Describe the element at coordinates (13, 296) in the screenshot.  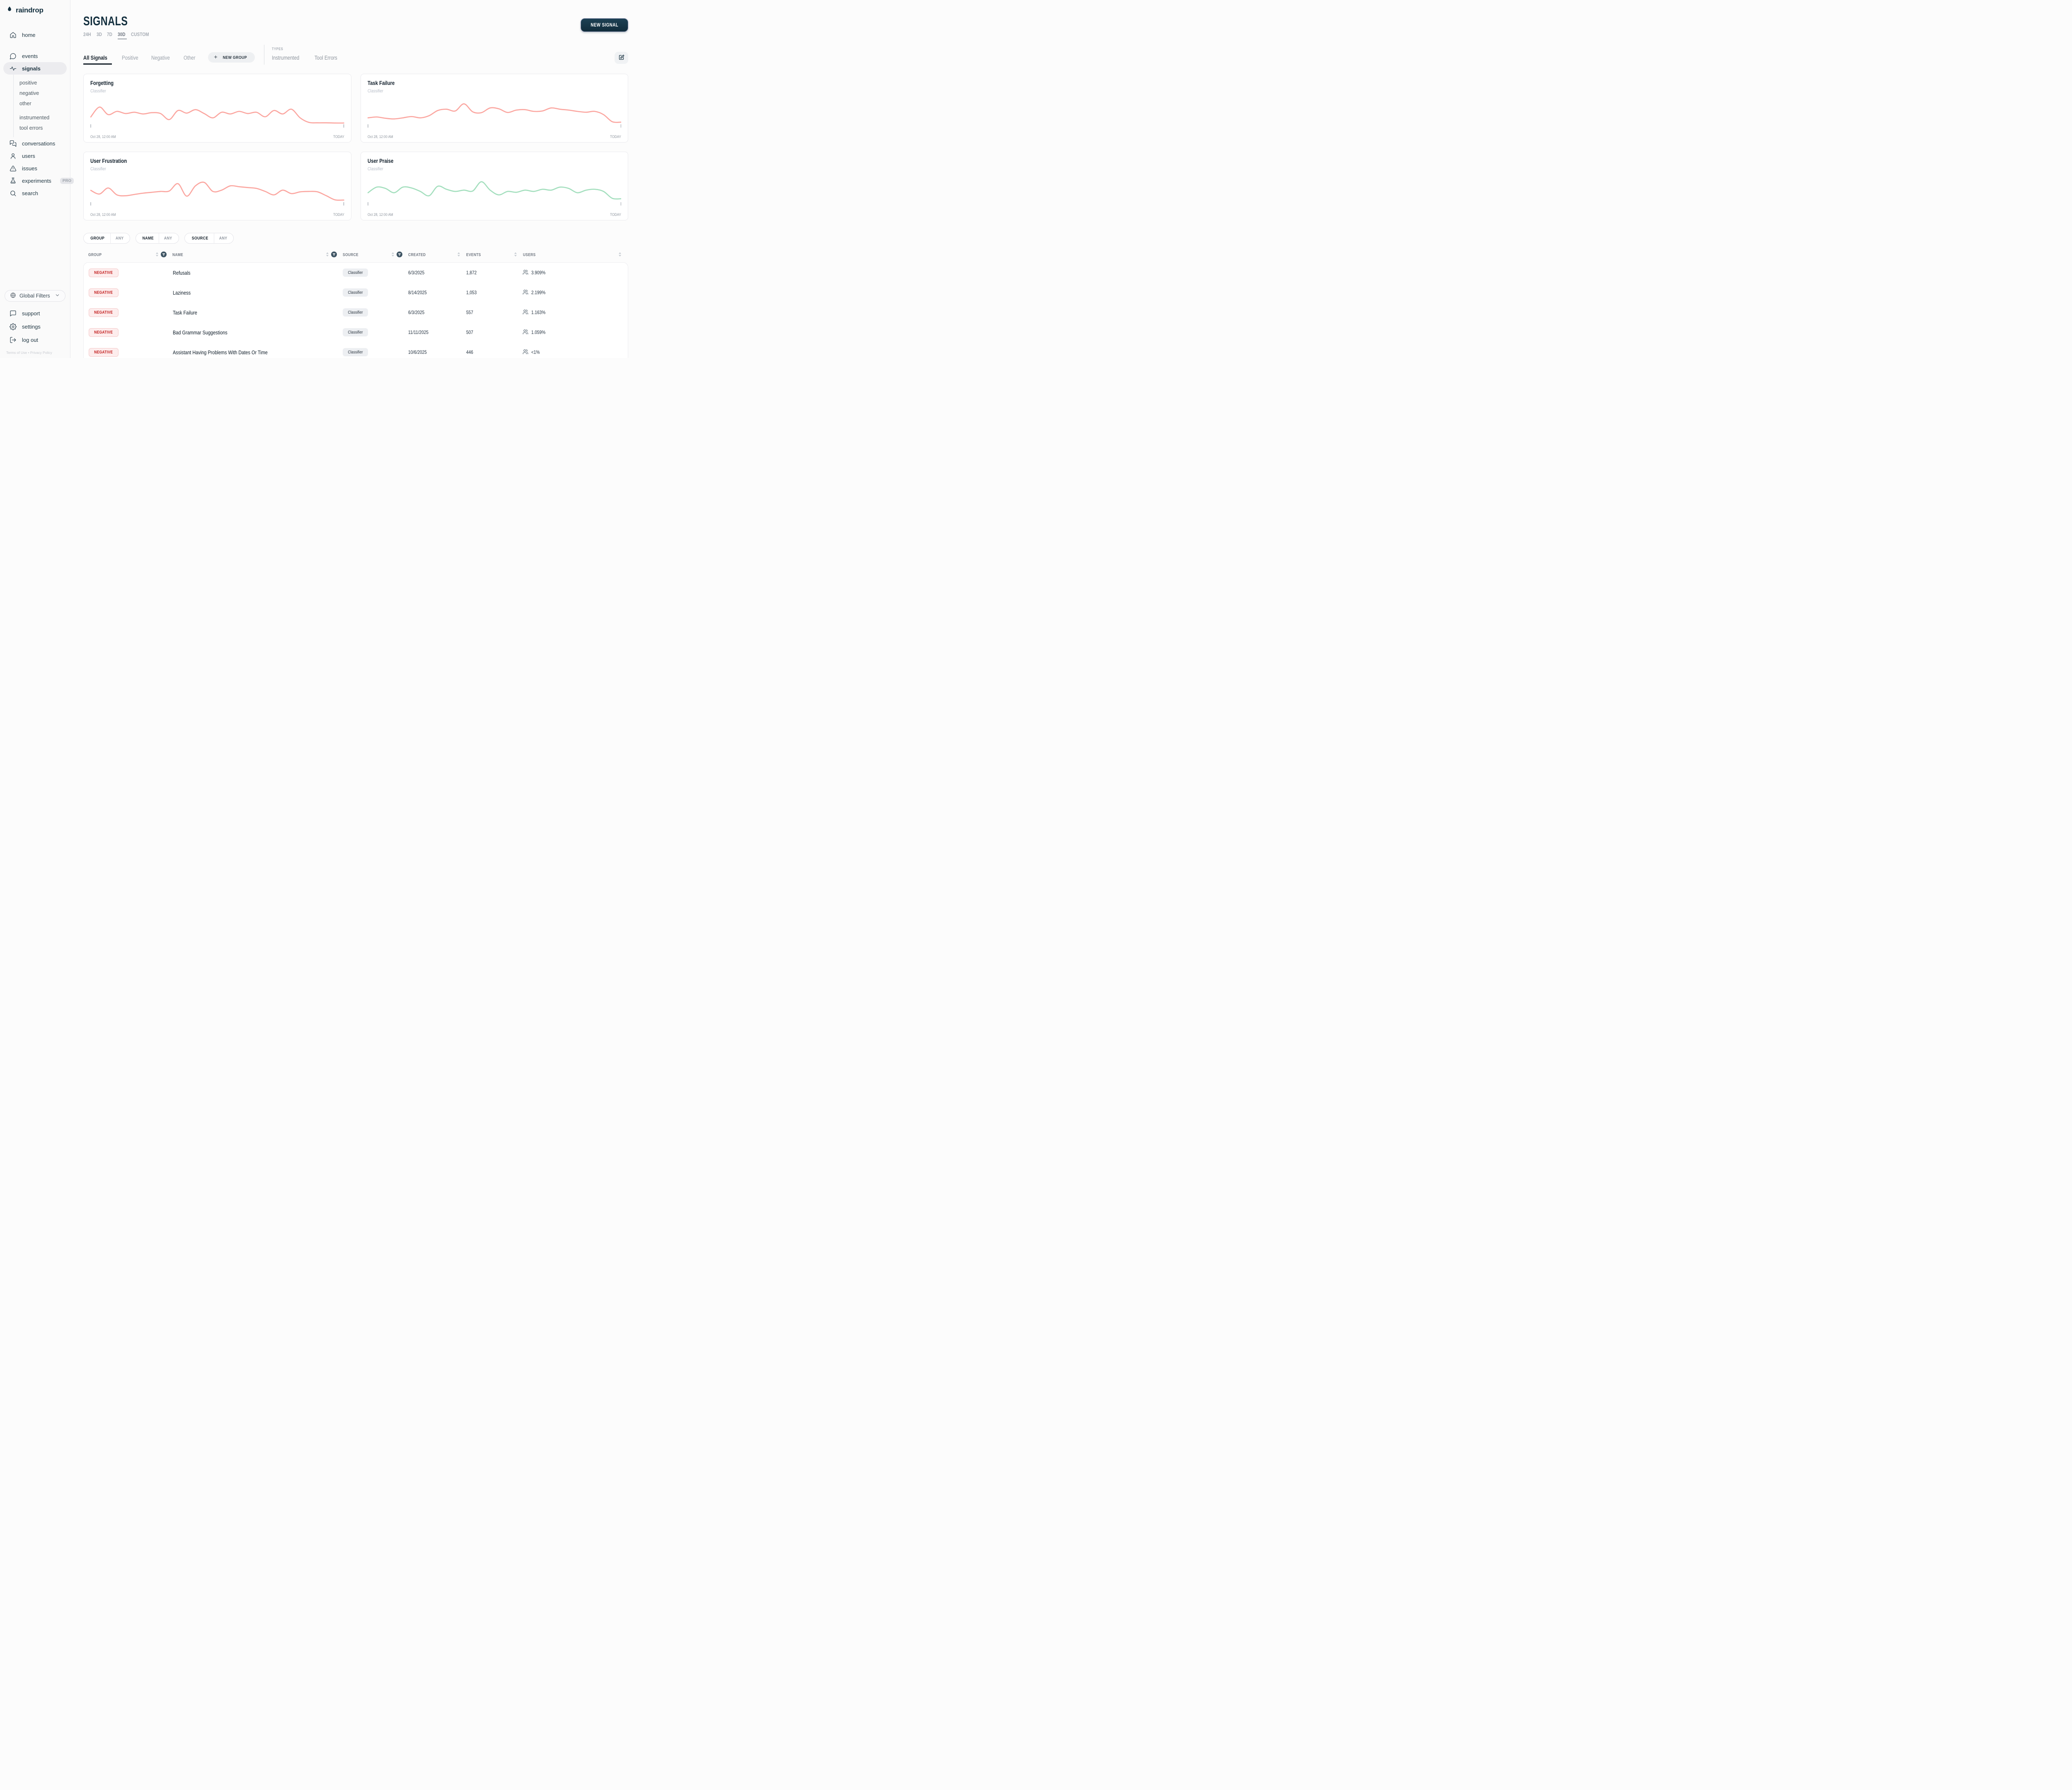
I see `globe-icon` at that location.